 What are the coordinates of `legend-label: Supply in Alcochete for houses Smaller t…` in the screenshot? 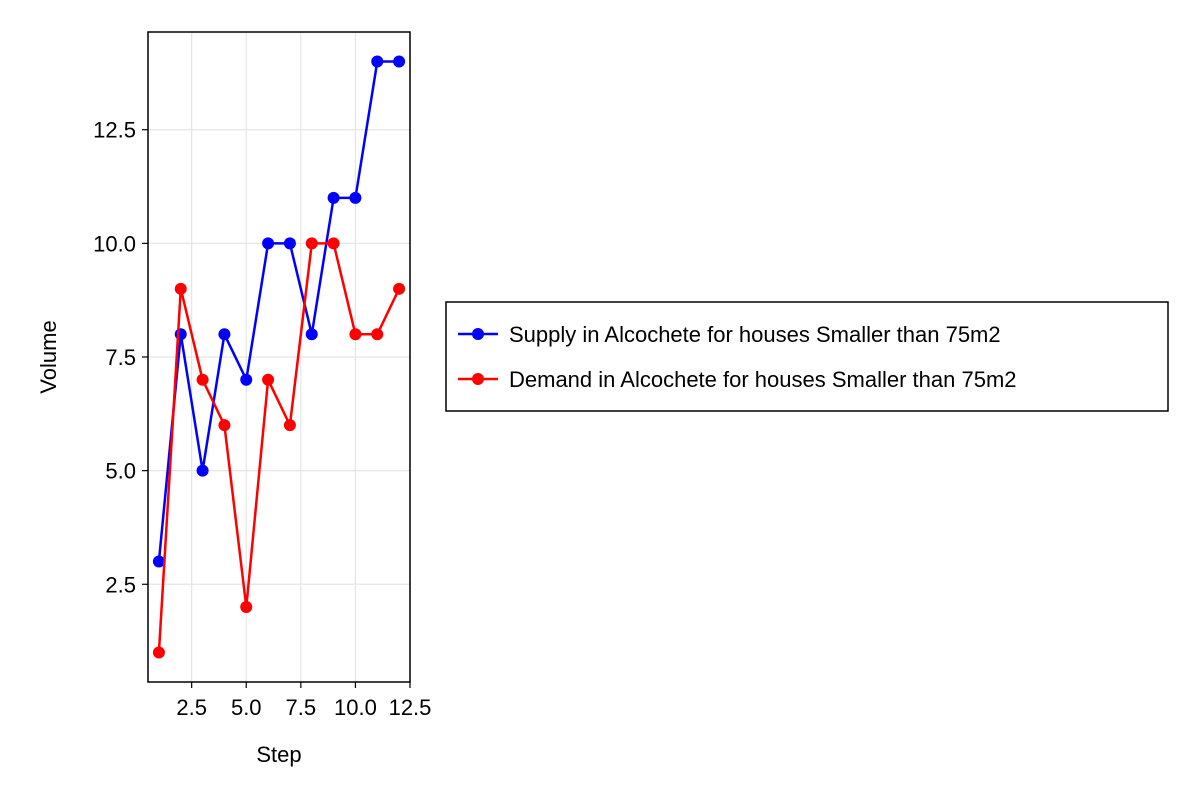 It's located at (755, 334).